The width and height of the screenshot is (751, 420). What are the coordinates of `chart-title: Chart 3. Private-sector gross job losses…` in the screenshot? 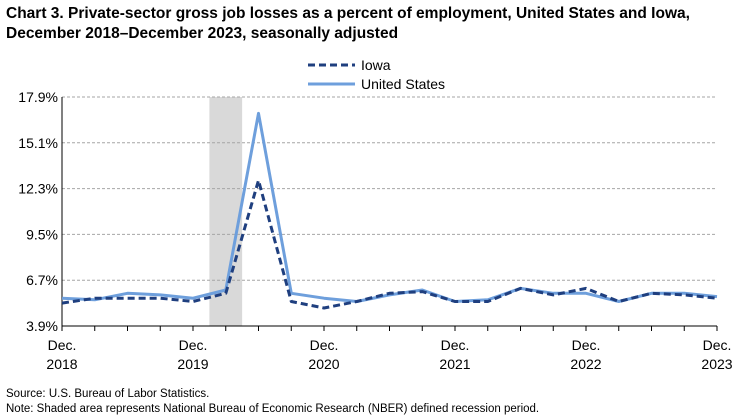 It's located at (348, 23).